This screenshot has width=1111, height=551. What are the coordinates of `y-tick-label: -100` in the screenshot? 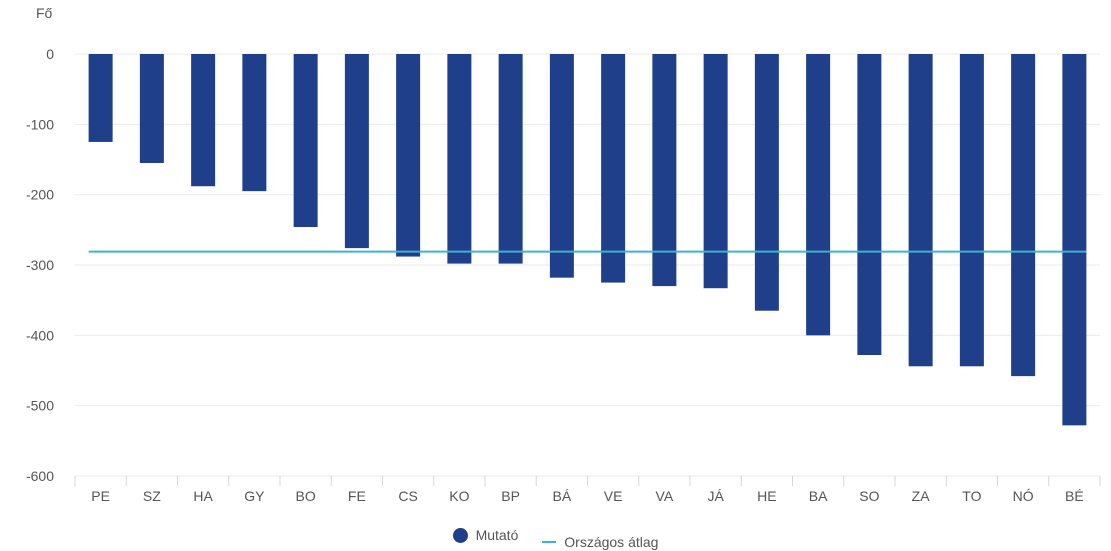 It's located at (40, 124).